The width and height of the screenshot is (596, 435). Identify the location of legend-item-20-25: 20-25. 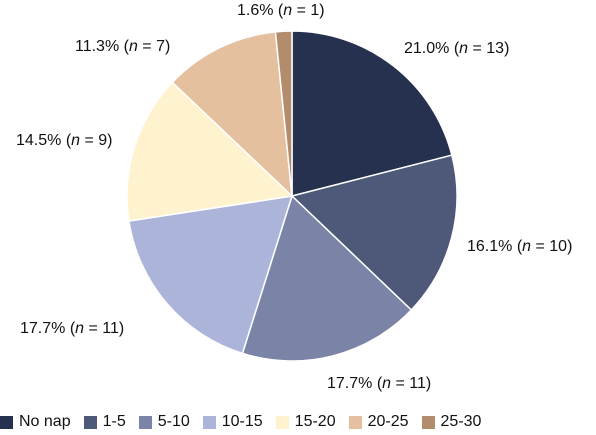
(378, 422).